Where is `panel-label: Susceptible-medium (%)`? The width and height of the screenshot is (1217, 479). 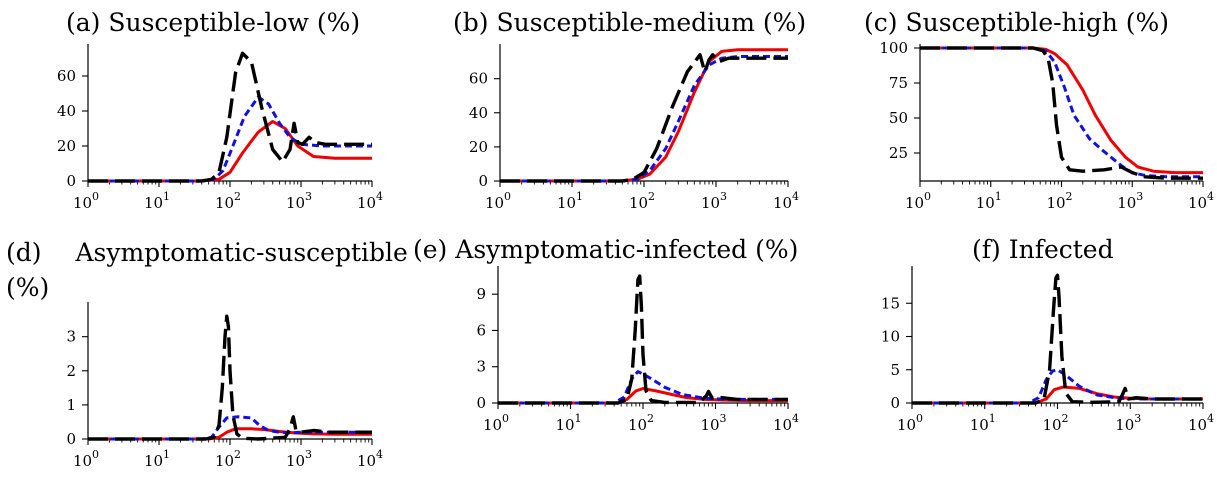 panel-label: Susceptible-medium (%) is located at coordinates (651, 22).